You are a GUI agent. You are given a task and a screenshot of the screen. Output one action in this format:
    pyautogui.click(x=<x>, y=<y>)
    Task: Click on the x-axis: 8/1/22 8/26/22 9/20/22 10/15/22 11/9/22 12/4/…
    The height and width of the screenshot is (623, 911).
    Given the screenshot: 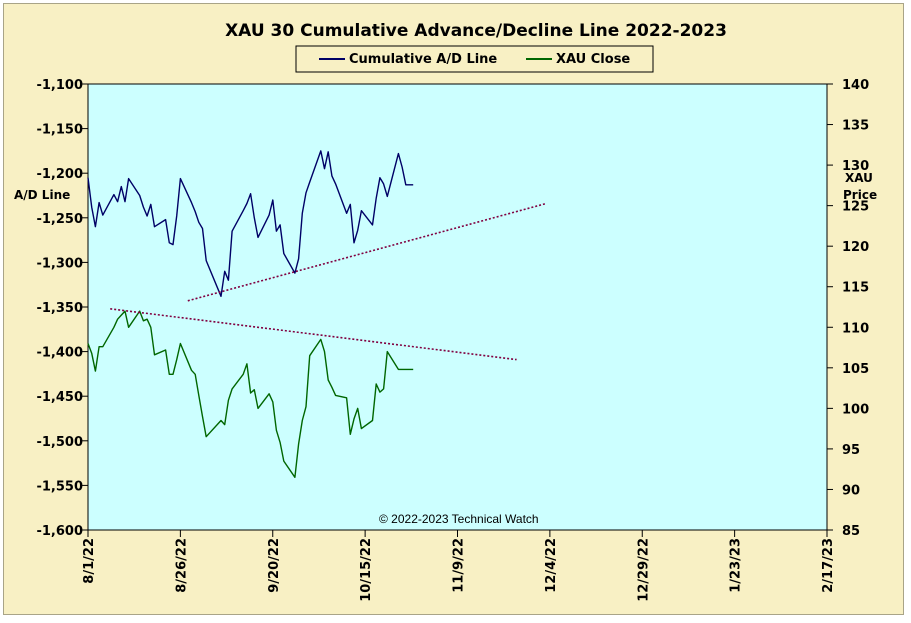 What is the action you would take?
    pyautogui.click(x=459, y=566)
    